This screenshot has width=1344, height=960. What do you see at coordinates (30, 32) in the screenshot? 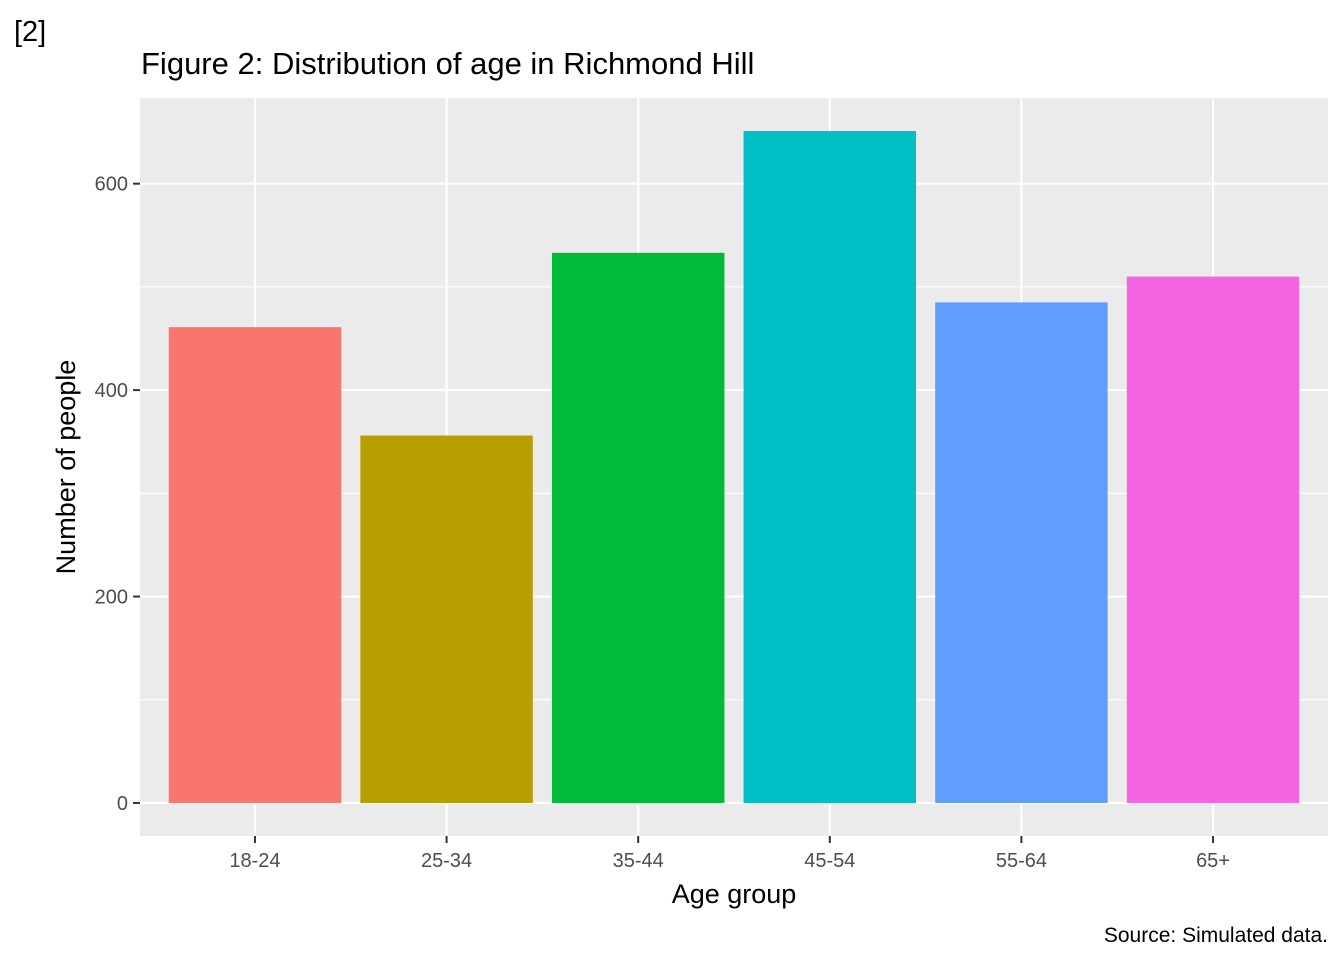
I see `output-index-label: [2]` at bounding box center [30, 32].